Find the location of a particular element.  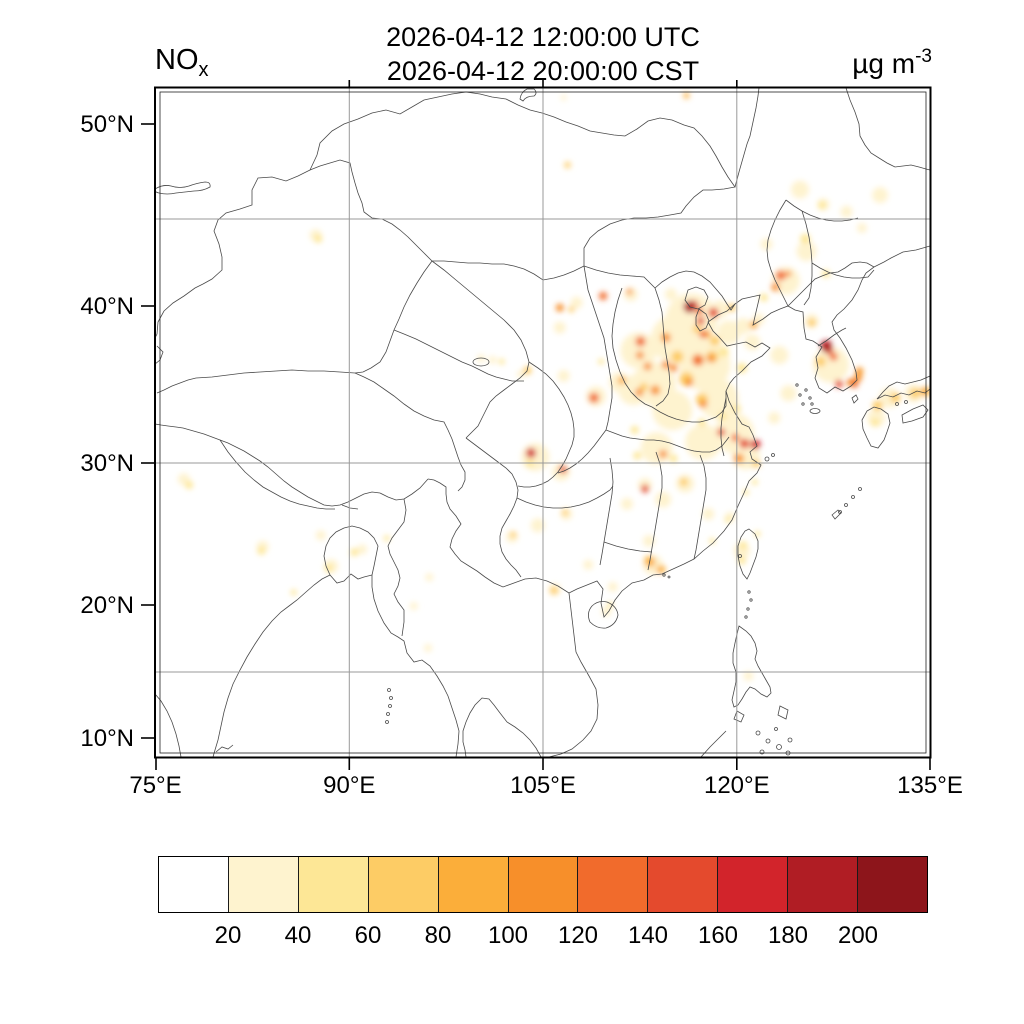

border-jiangsu-anhui is located at coordinates (723, 427).